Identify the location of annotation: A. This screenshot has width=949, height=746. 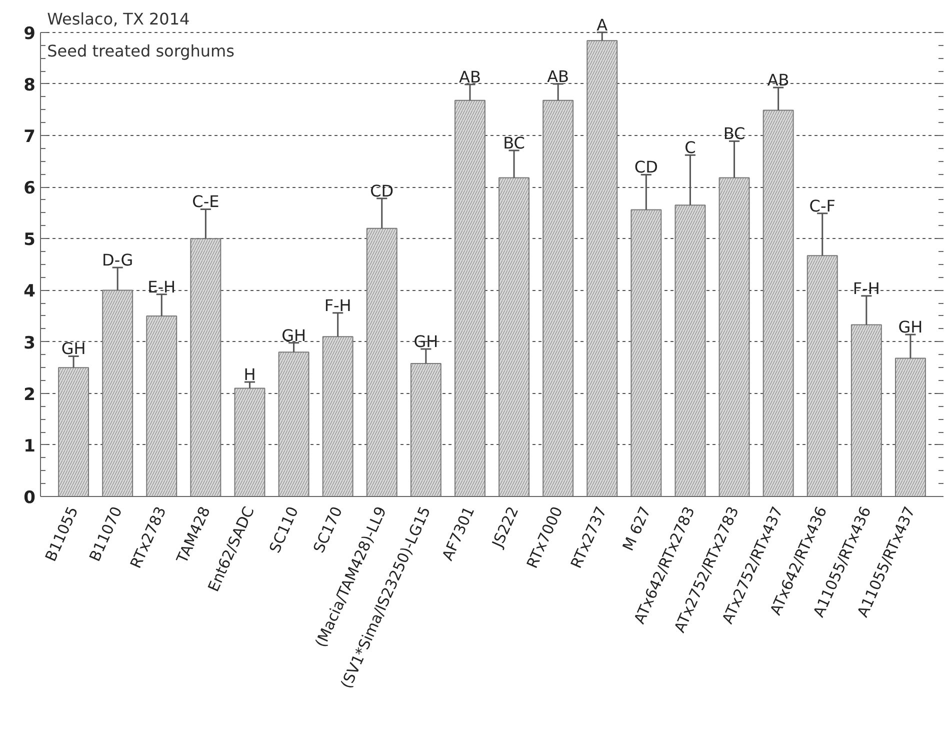
(602, 24).